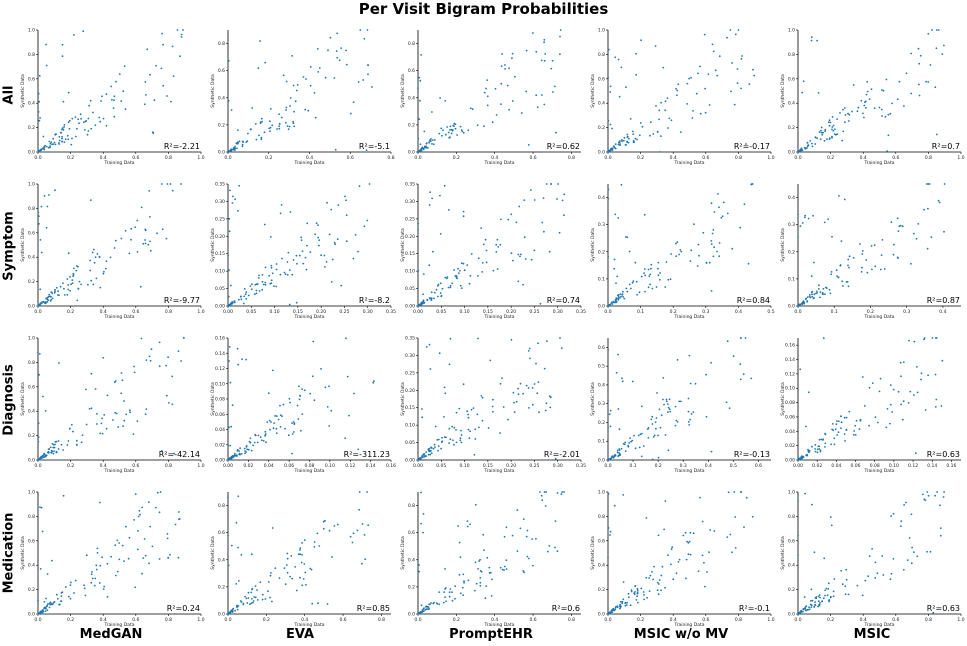 The width and height of the screenshot is (967, 646). Describe the element at coordinates (942, 312) in the screenshot. I see `x-tick-label: 0.4` at that location.